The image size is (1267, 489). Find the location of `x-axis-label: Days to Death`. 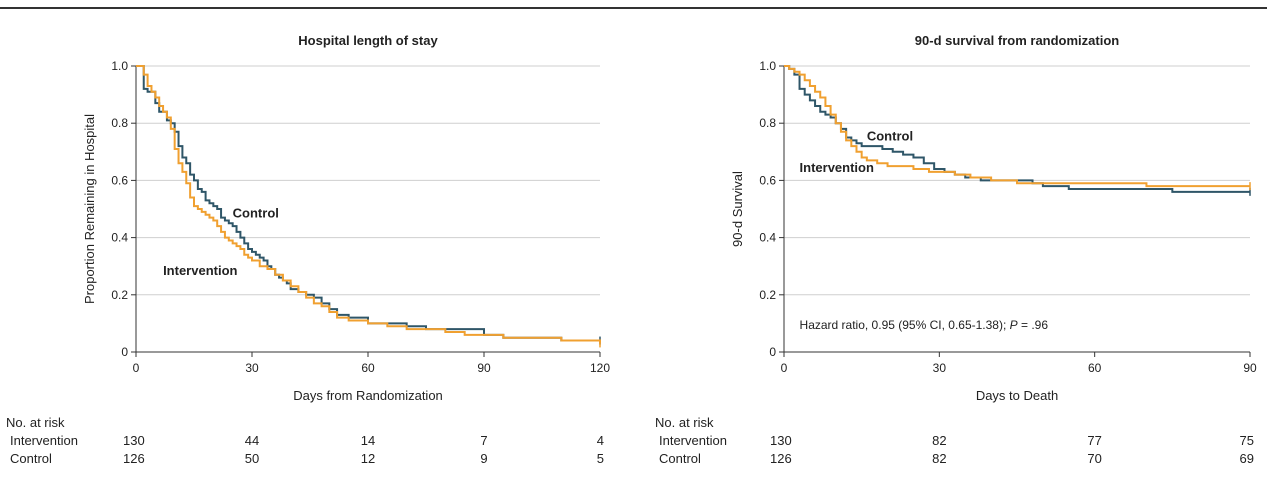

x-axis-label: Days to Death is located at coordinates (1017, 395).